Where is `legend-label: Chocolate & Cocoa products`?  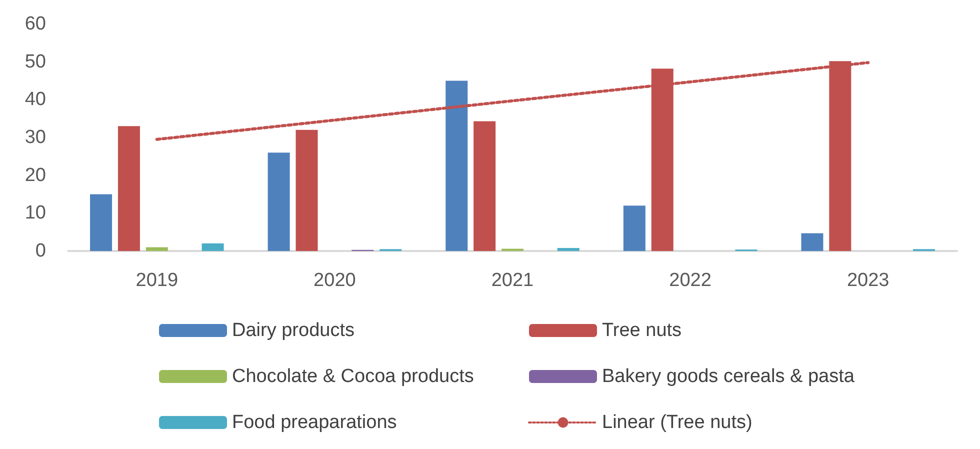
legend-label: Chocolate & Cocoa products is located at coordinates (353, 376).